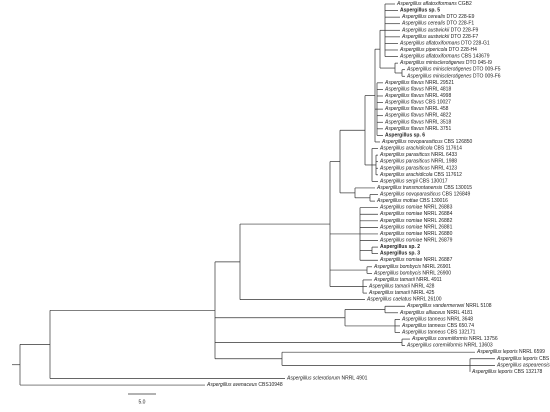 This screenshot has height=412, width=550. What do you see at coordinates (444, 162) in the screenshot?
I see `strain-id: NRRL 1988` at bounding box center [444, 162].